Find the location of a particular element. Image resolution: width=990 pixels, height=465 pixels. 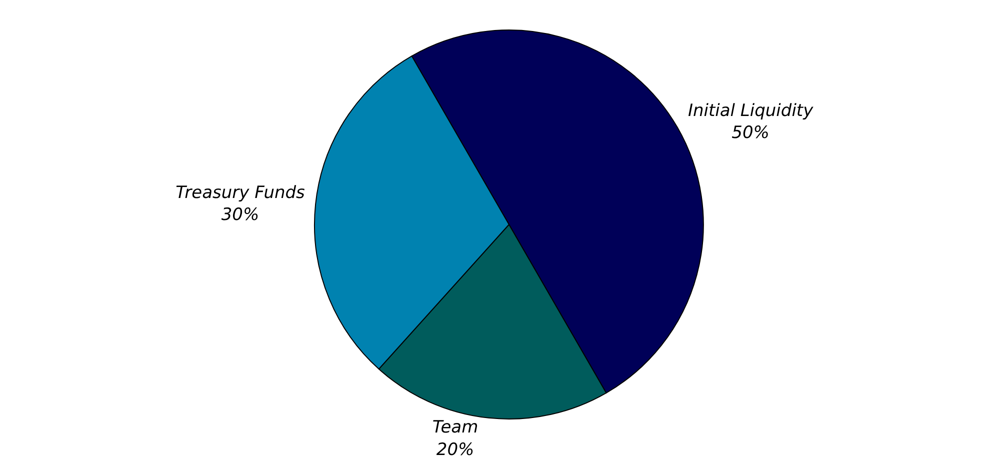

data-label: 50% is located at coordinates (751, 133).